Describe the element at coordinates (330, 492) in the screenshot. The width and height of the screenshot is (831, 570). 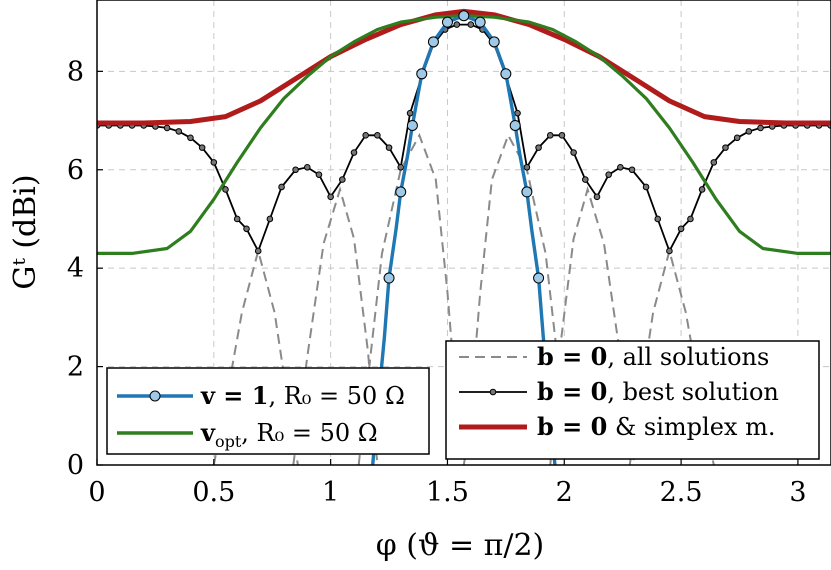
I see `x-tick-label: 1` at that location.